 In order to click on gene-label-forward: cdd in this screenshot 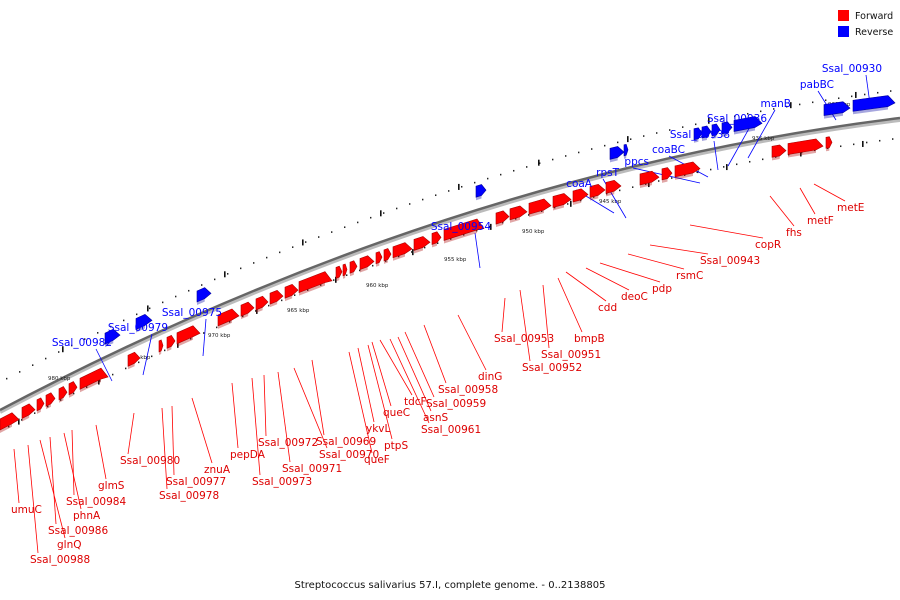, I will do `click(607, 308)`.